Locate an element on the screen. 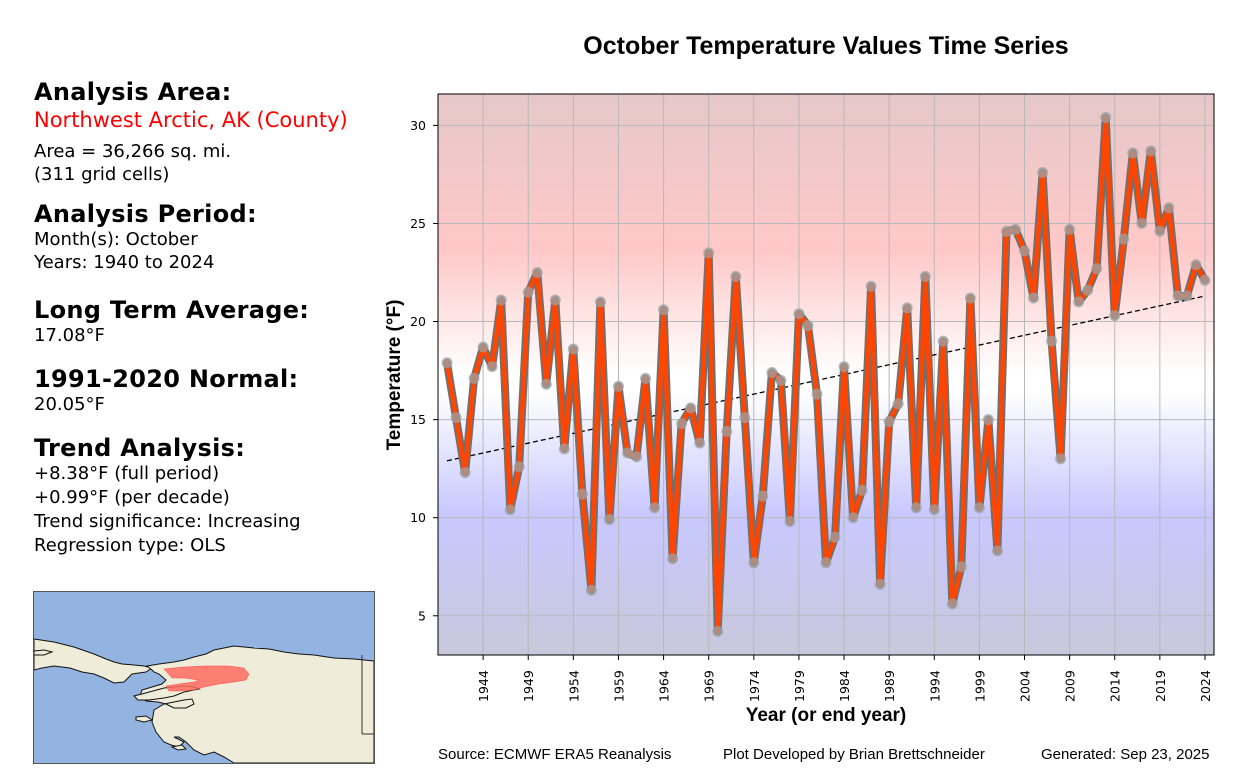 The width and height of the screenshot is (1250, 780). y-tick-label: 30 is located at coordinates (418, 125).